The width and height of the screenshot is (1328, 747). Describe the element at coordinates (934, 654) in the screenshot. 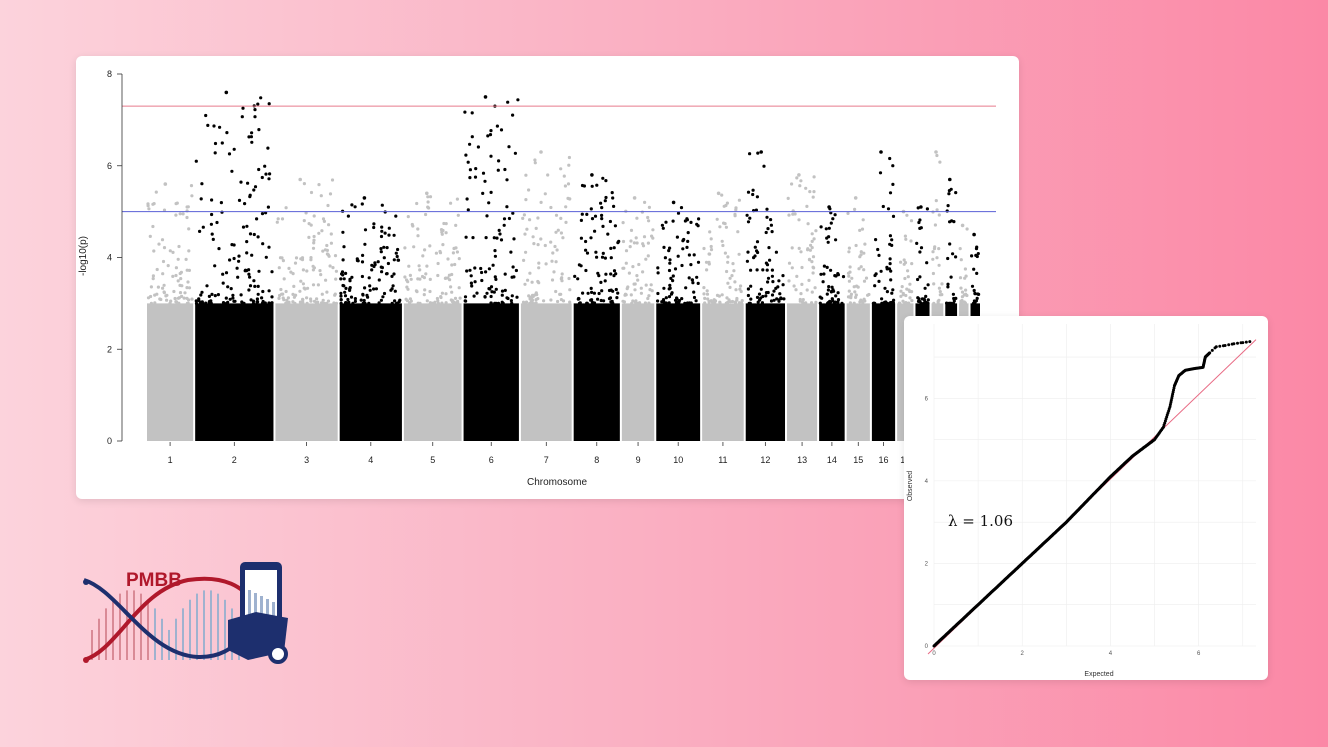

I see `qq-x-tick-label: 0` at that location.